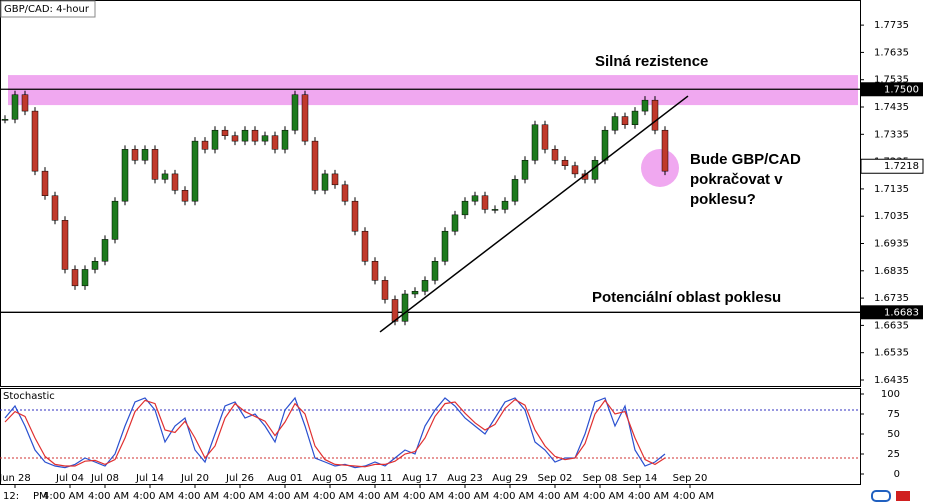 This screenshot has height=503, width=925. Describe the element at coordinates (69, 478) in the screenshot. I see `x-tick-label: Jul 04` at that location.